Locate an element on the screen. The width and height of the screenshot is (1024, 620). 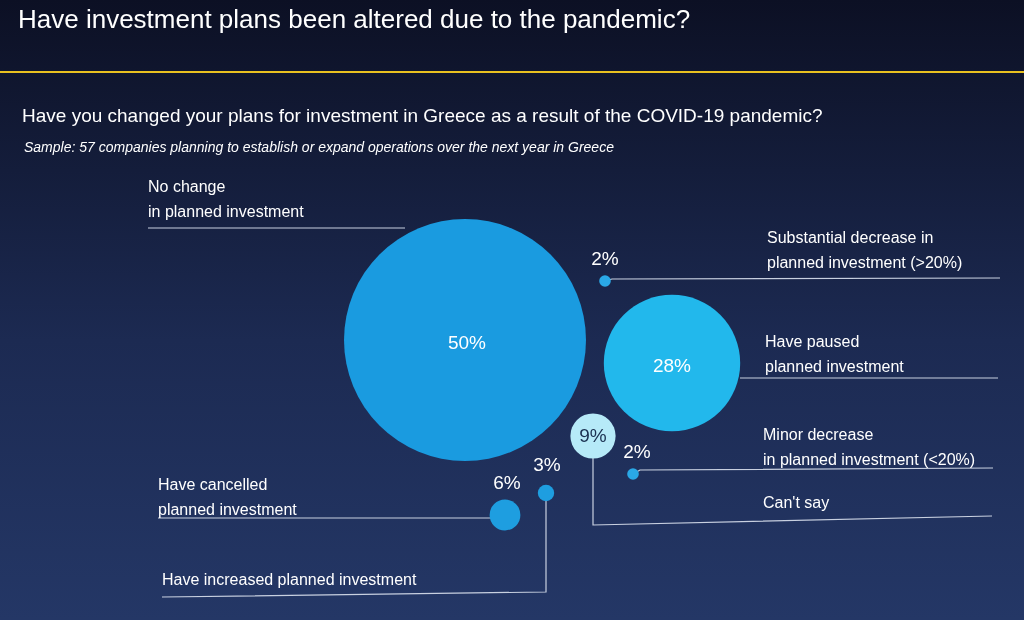
text: Sample: 57 companies planning to establish or expand operations over the next year in Greece is located at coordinates (319, 147).